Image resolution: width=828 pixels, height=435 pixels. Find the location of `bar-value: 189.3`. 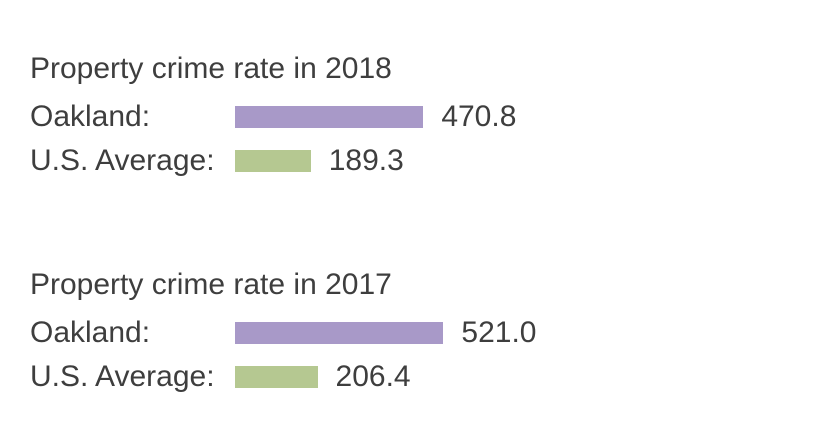

bar-value: 189.3 is located at coordinates (366, 160).